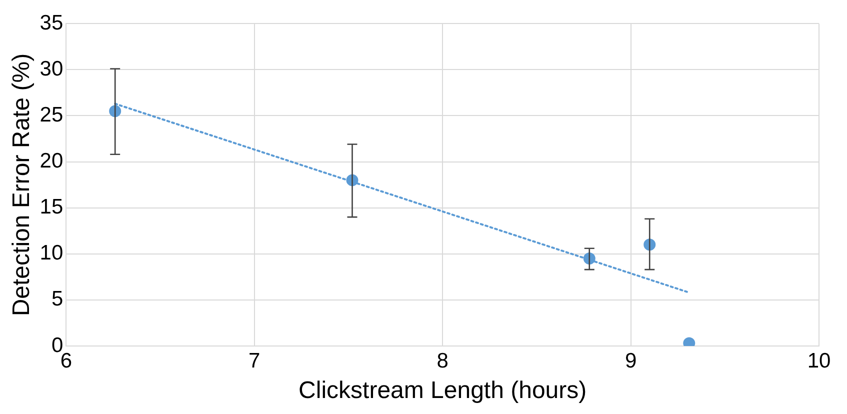  I want to click on y-tick-label: 30, so click(52, 68).